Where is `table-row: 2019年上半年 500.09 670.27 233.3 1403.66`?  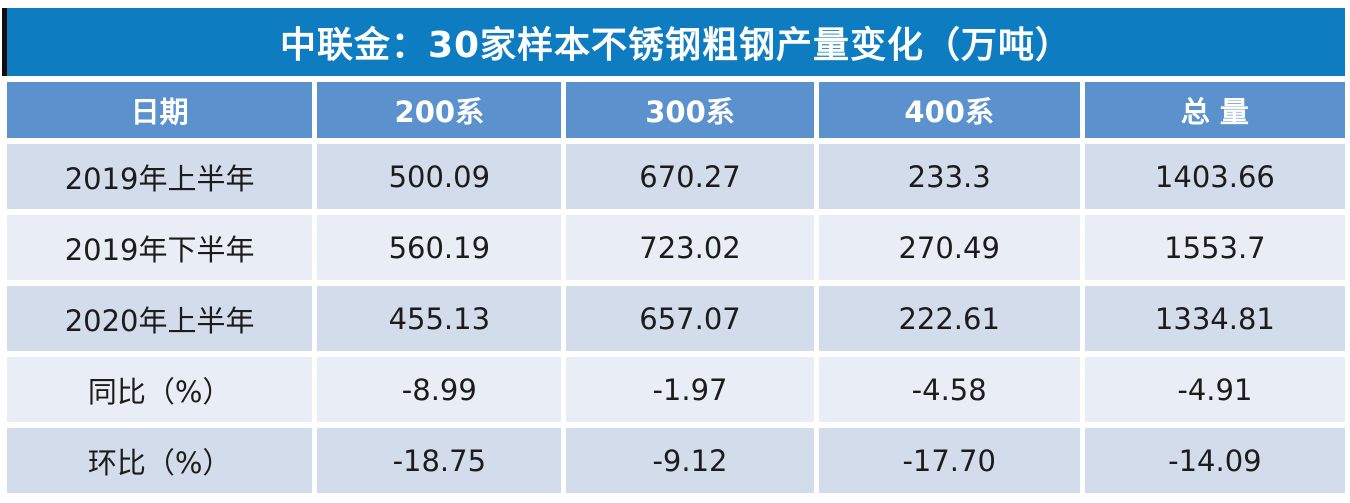 table-row: 2019年上半年 500.09 670.27 233.3 1403.66 is located at coordinates (676, 176).